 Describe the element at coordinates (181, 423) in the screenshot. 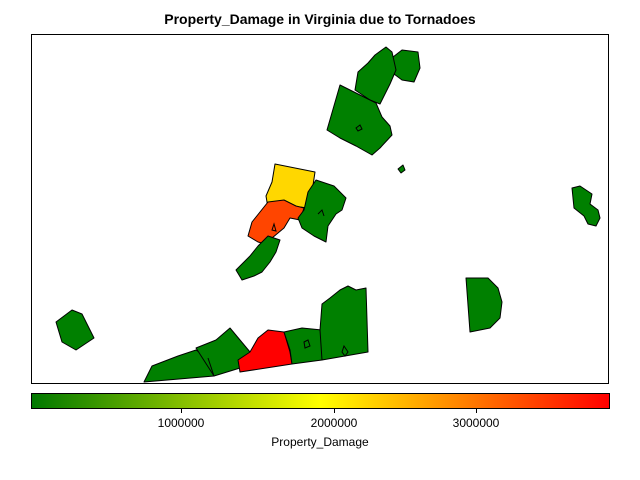

I see `colorbar-tick-label: 1000000` at that location.